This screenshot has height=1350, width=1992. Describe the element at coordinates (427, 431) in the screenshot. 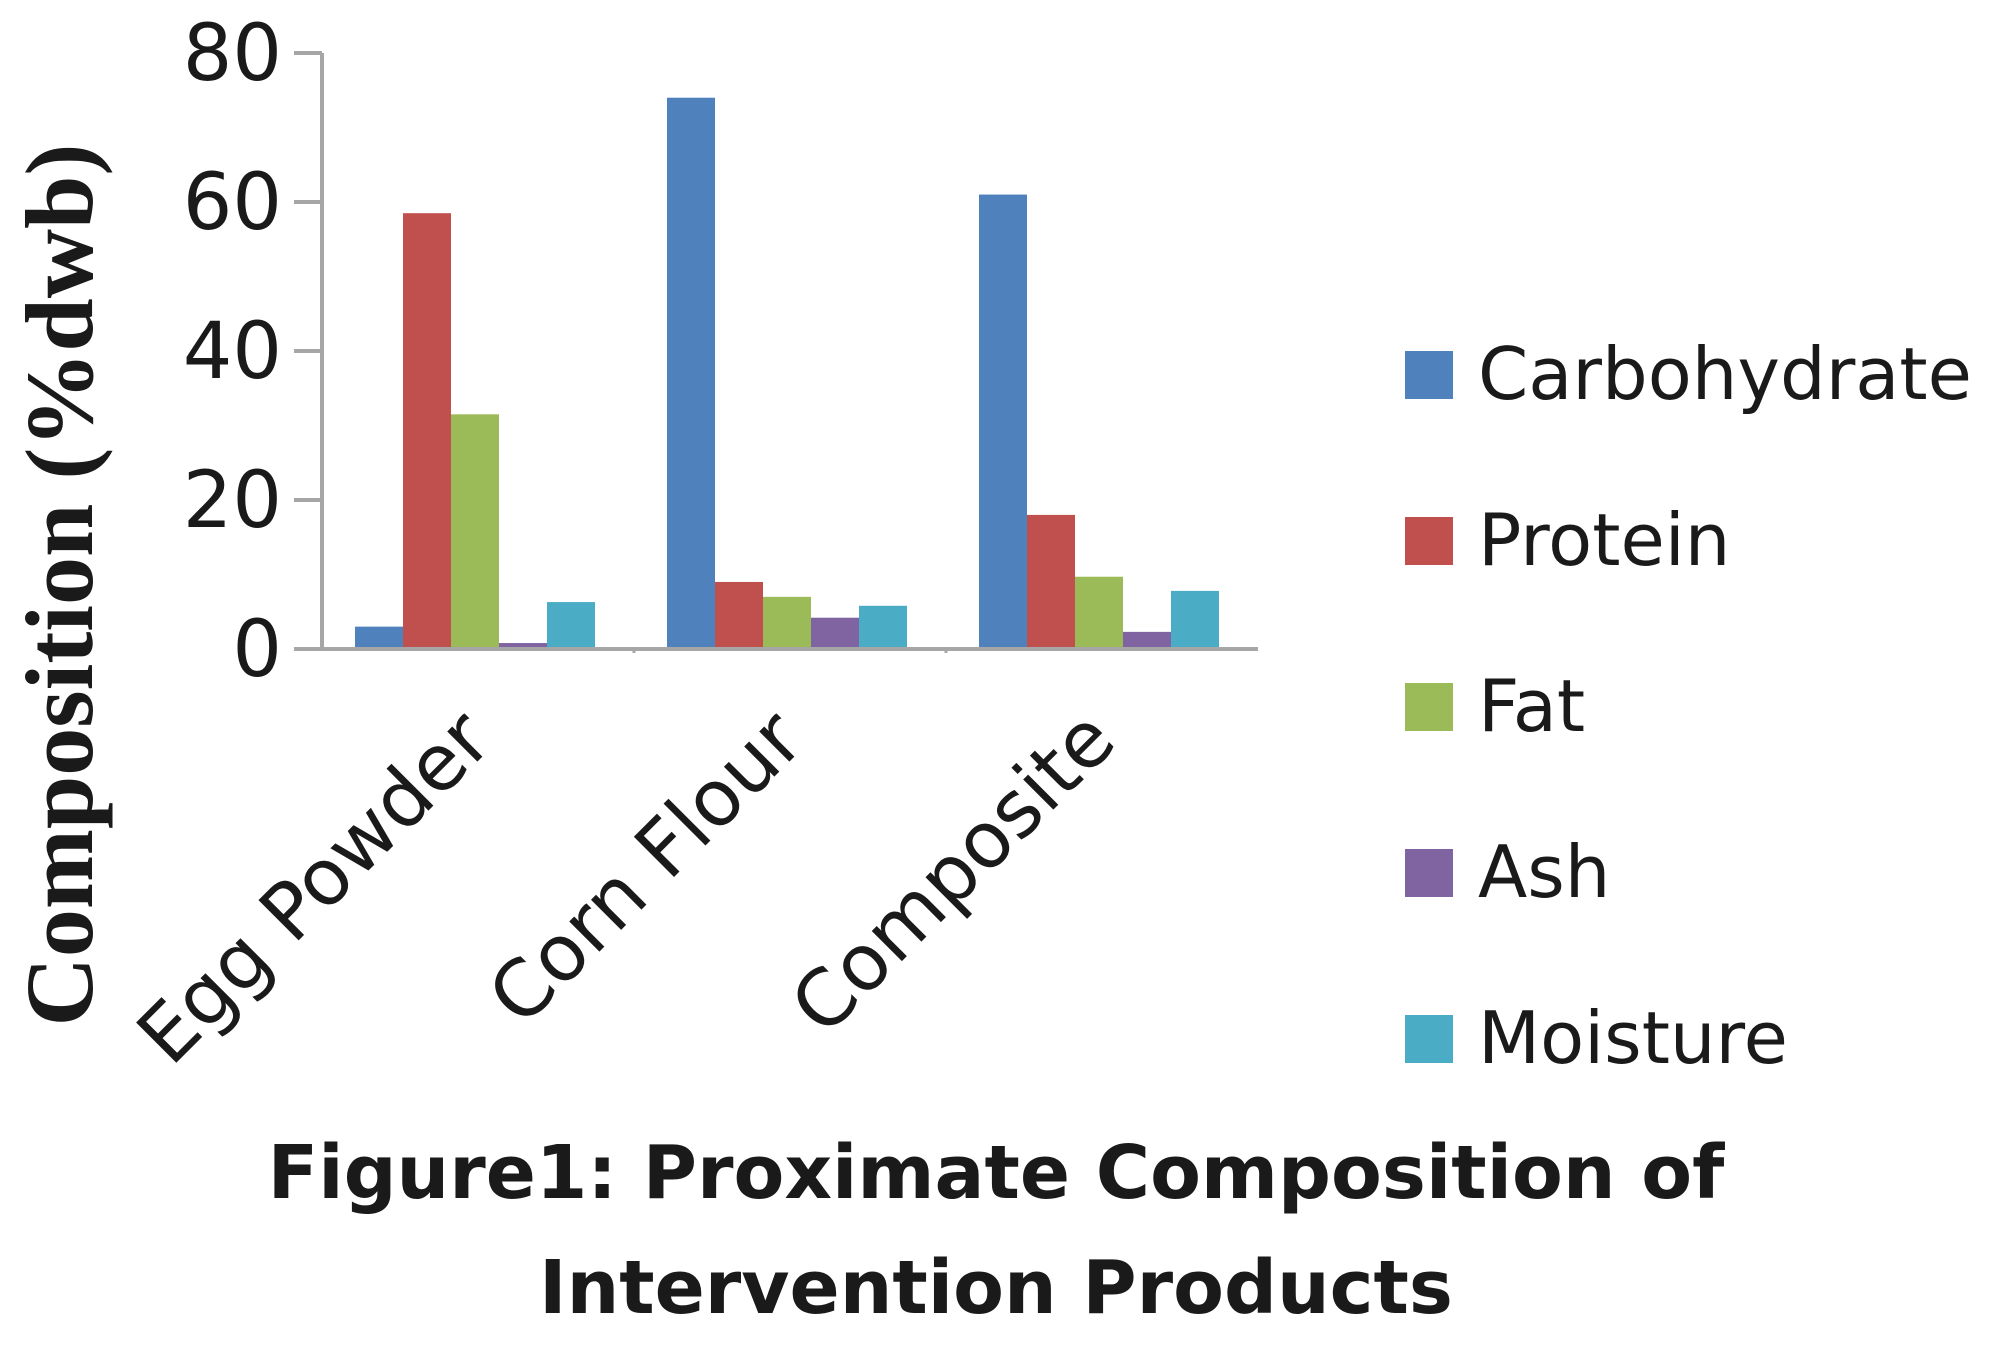

I see `bar-protein-egg-powder` at that location.